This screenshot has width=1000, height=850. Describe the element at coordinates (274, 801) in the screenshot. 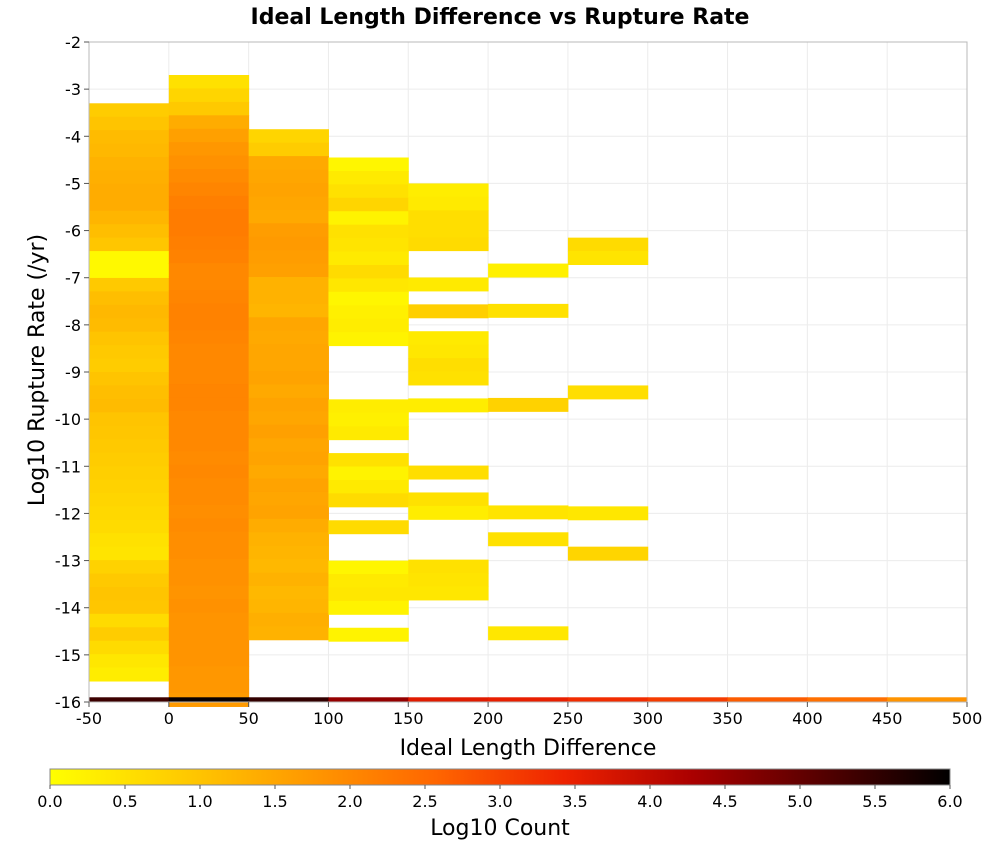

I see `colorbar-tick-label: 1.5` at that location.